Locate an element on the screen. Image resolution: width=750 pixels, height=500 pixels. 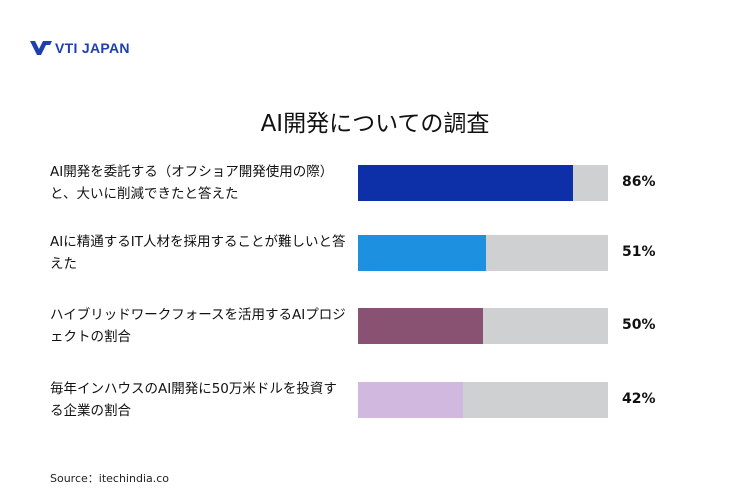
vti-logo-icon is located at coordinates (41, 48).